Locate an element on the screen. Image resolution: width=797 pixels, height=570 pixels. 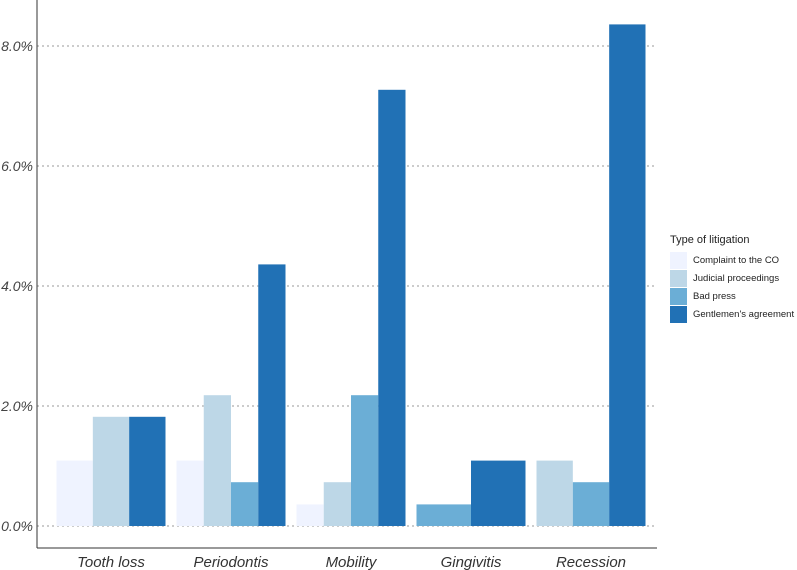
x-tick-label: Gingivitis is located at coordinates (471, 562).